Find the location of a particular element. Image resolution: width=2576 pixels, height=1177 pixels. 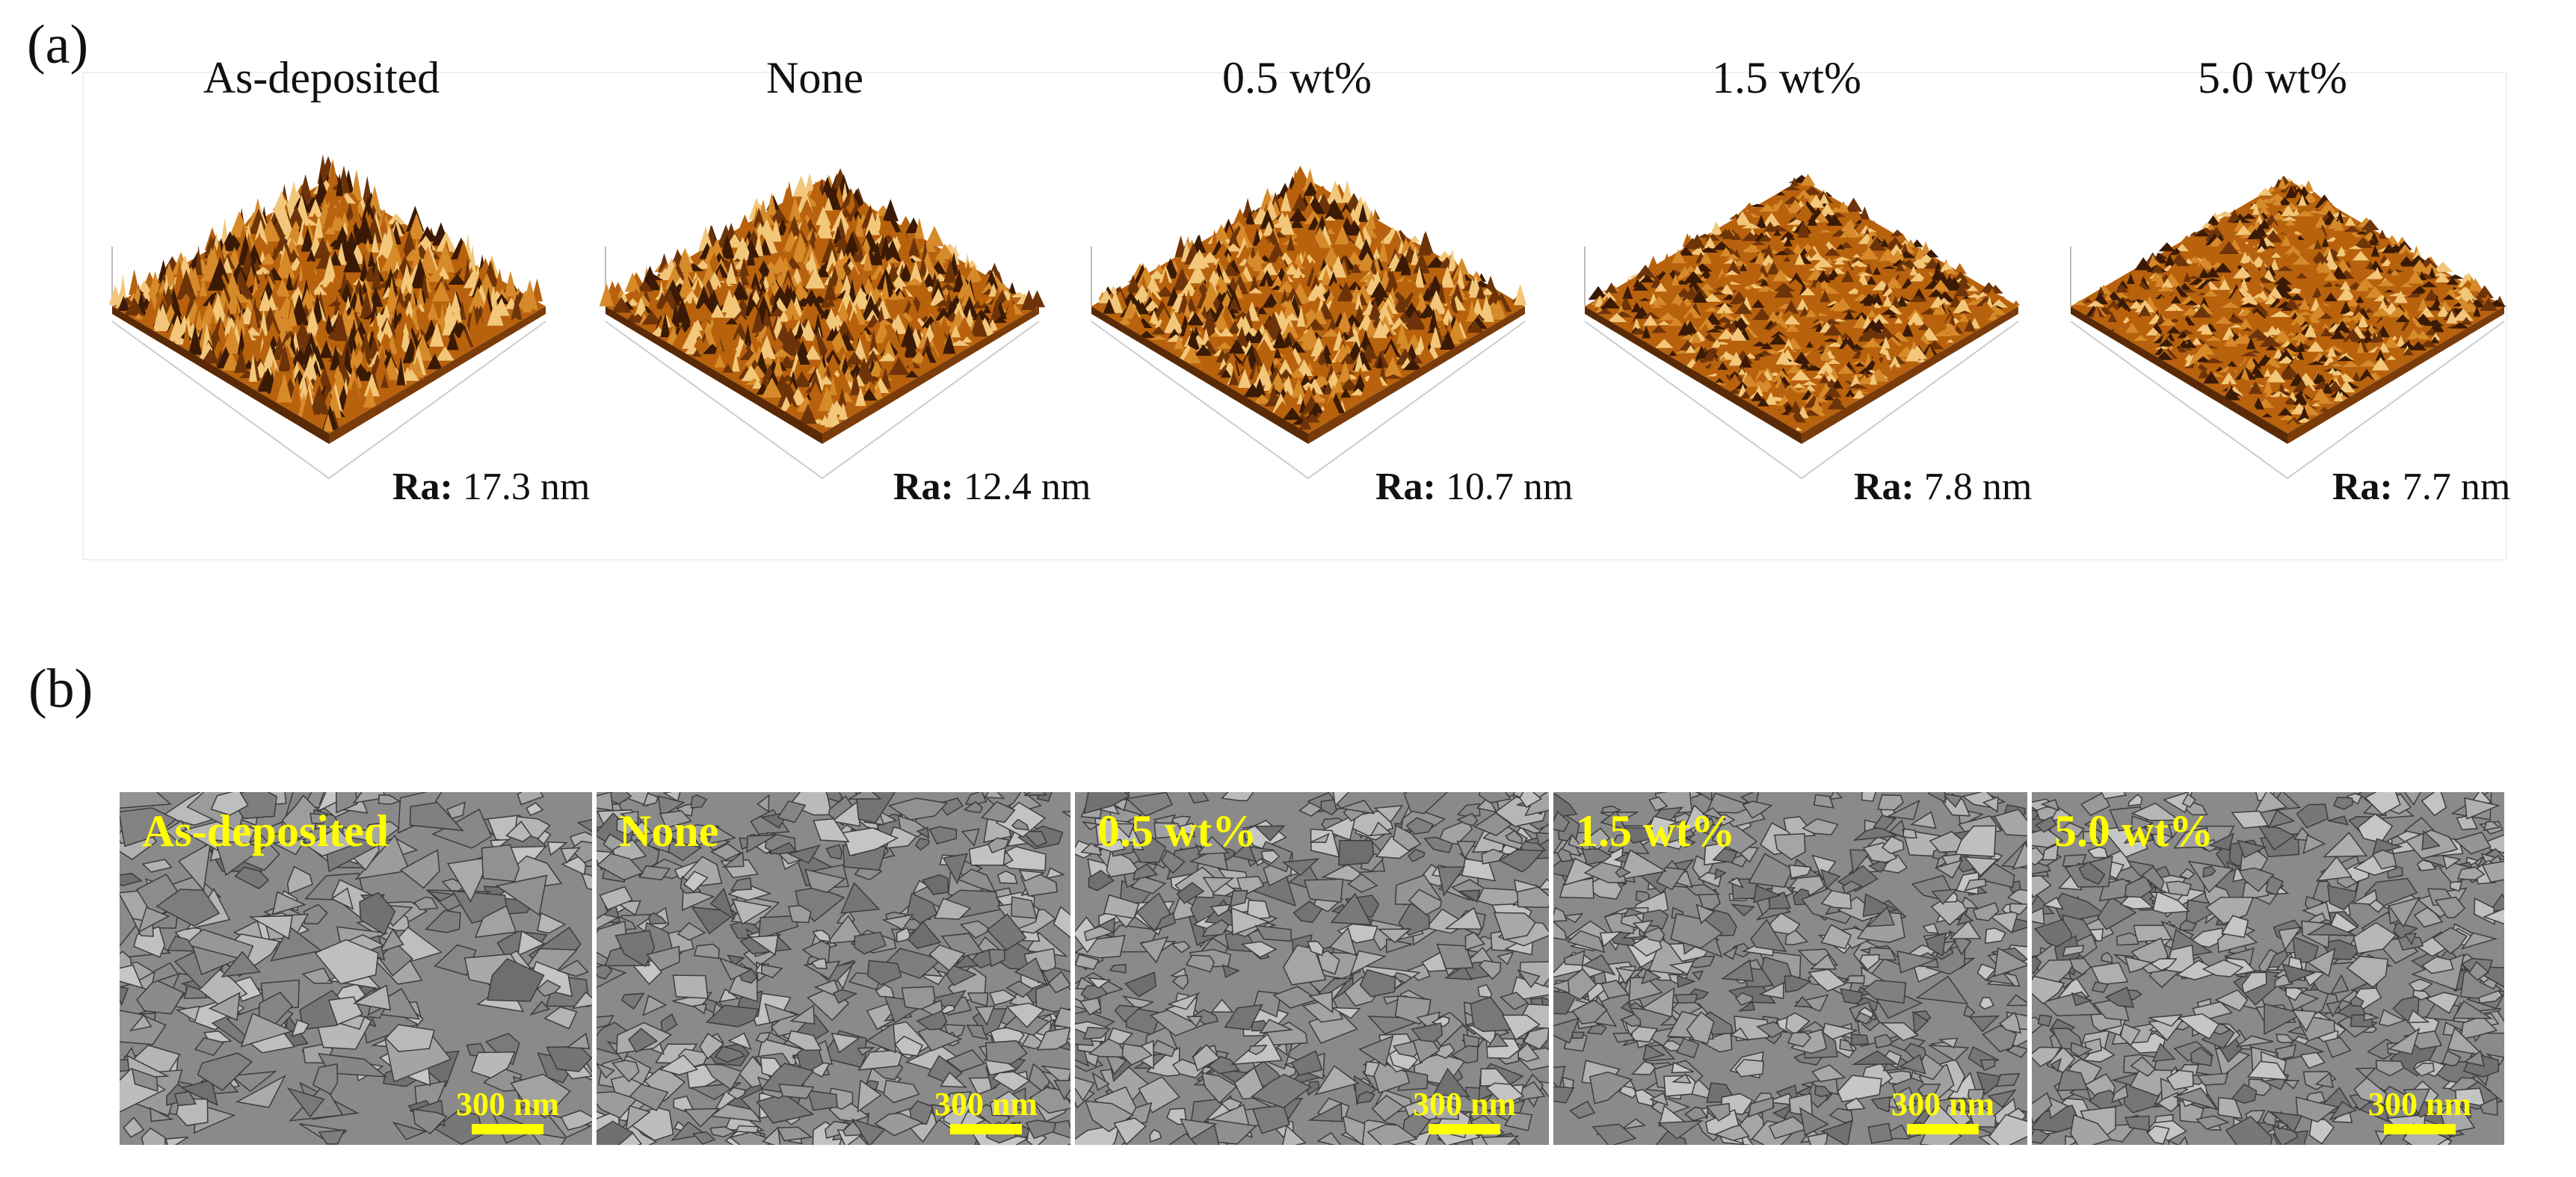

scale-bar: 300 nm is located at coordinates (507, 1111).